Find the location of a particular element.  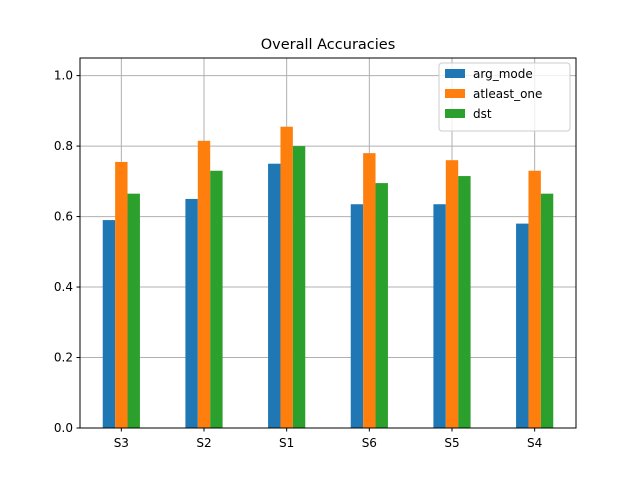

x-tick-label: S3 is located at coordinates (121, 443).